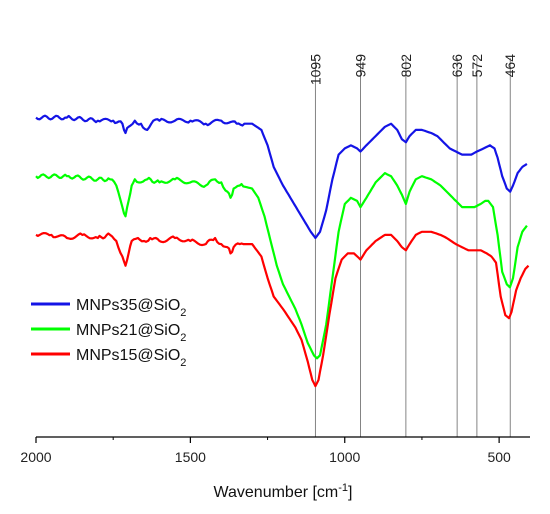  Describe the element at coordinates (131, 333) in the screenshot. I see `legend-label-MNPs21@SiO2: MNPs21@SiO2` at that location.